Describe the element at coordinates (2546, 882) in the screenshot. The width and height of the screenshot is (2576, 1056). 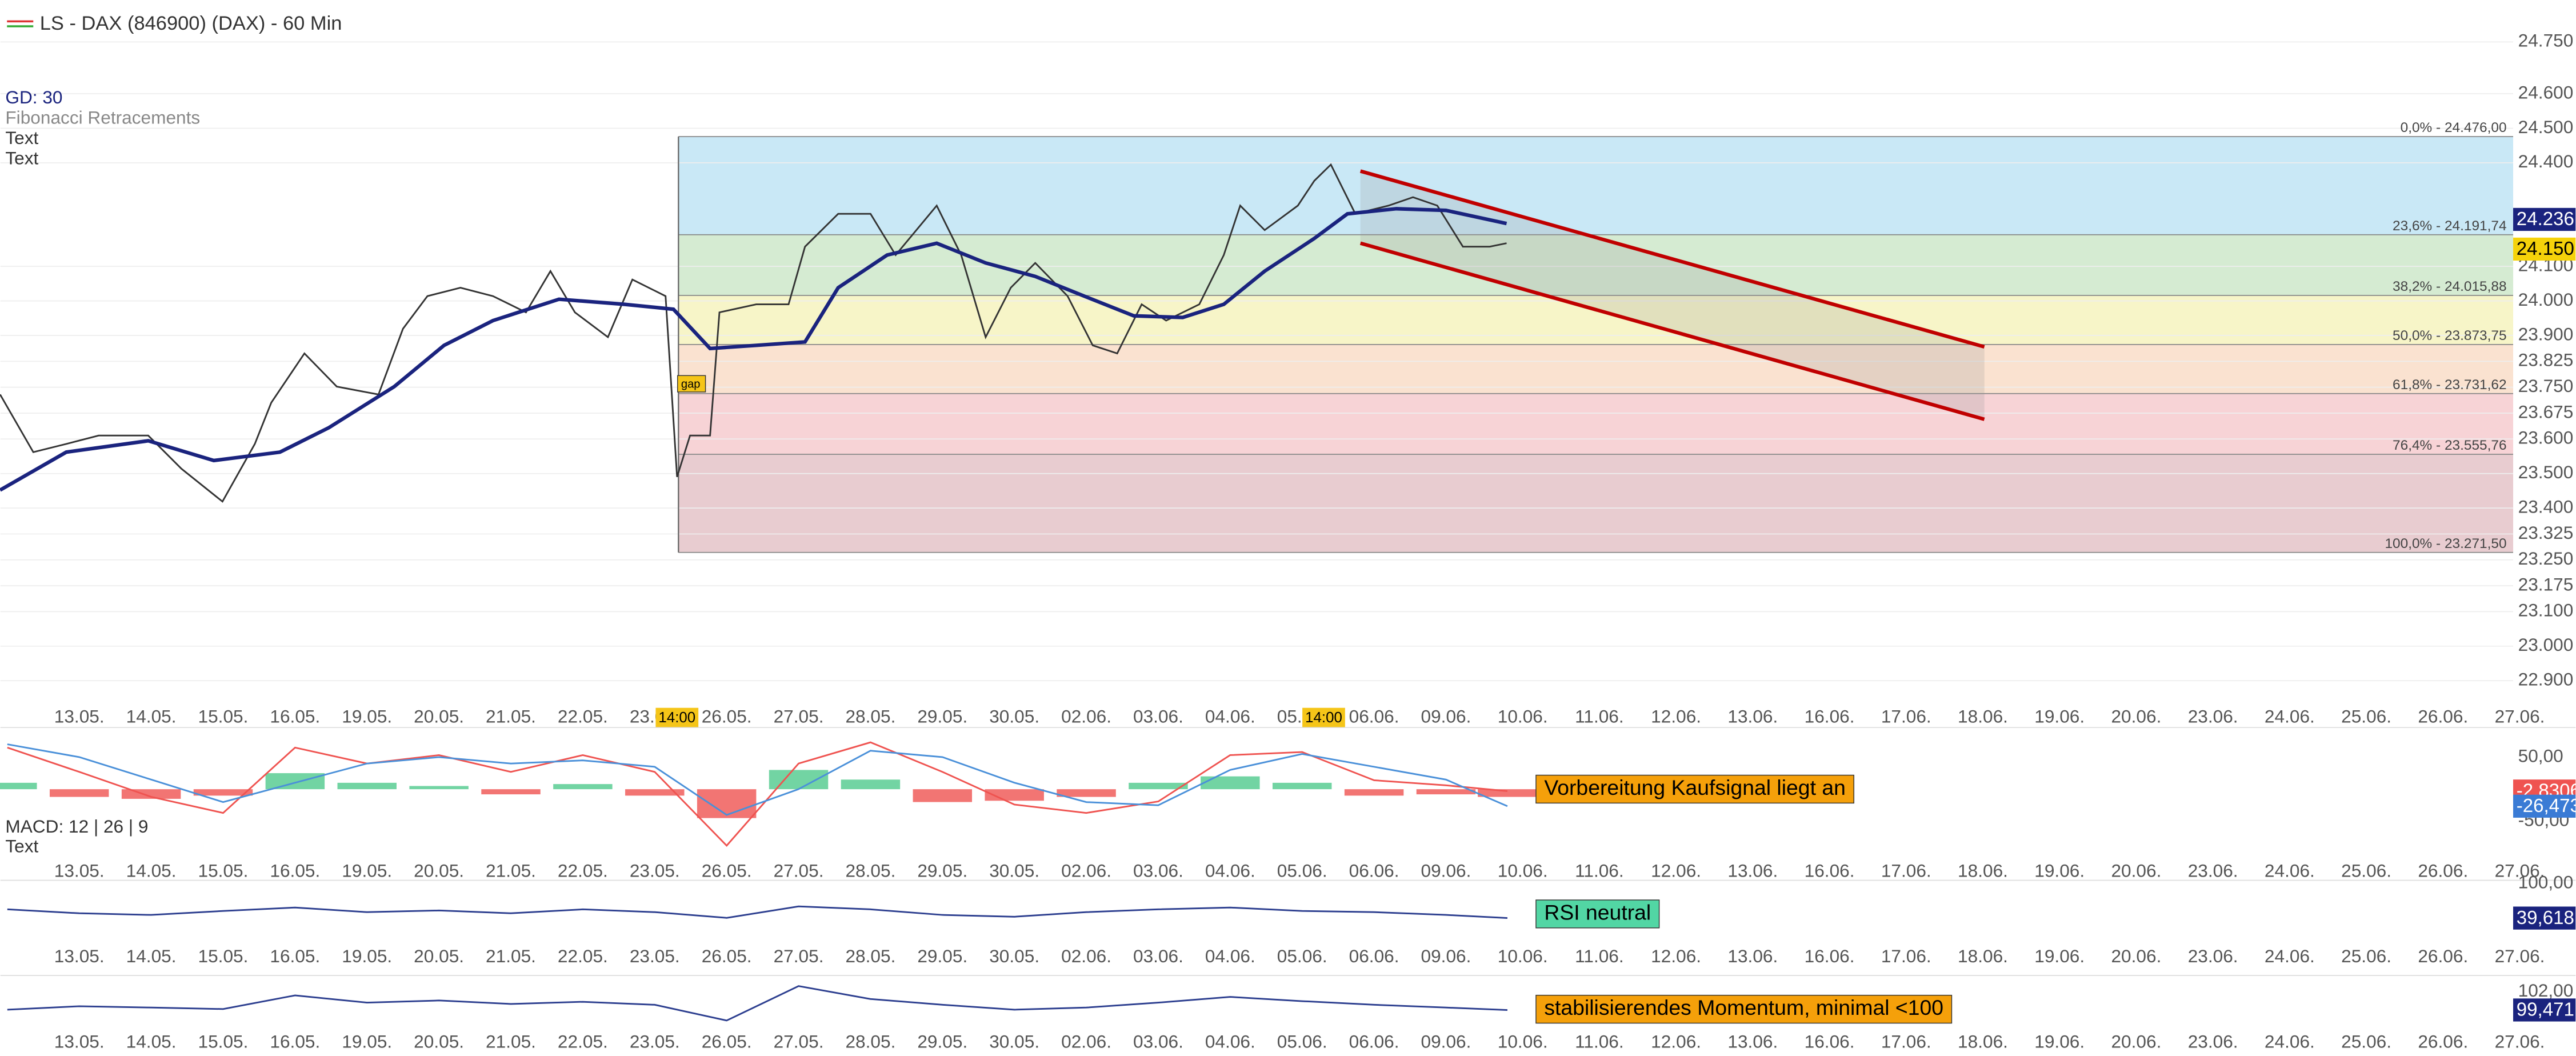
I see `y-tick-label: 100,00` at that location.